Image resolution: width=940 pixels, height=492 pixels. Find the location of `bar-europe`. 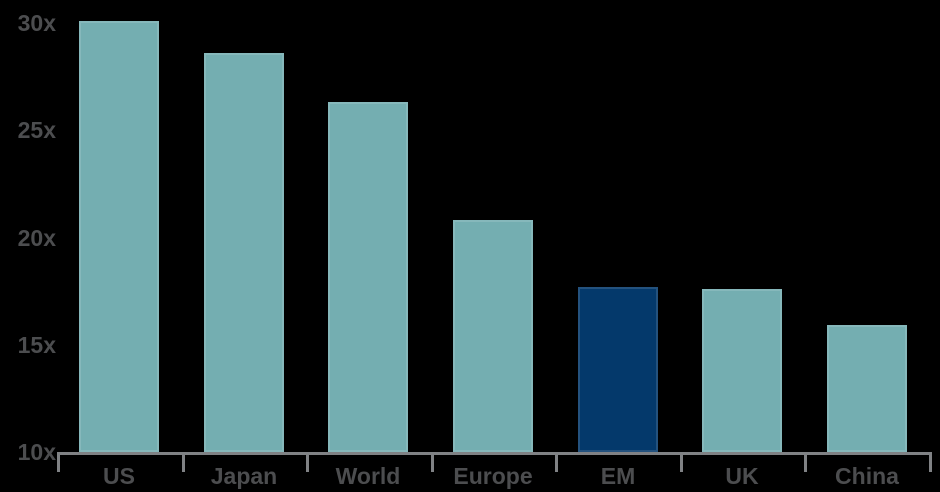

bar-europe is located at coordinates (493, 336).